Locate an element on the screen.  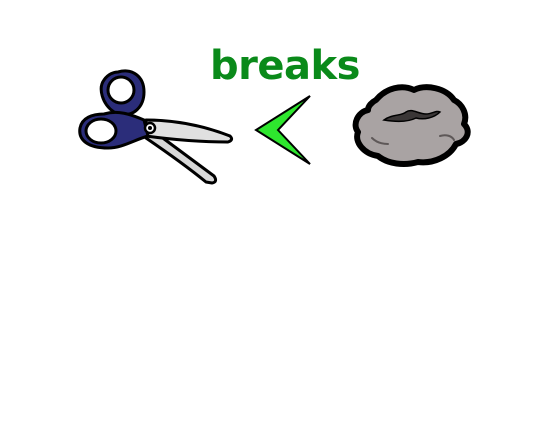
rock-icon is located at coordinates (411, 125).